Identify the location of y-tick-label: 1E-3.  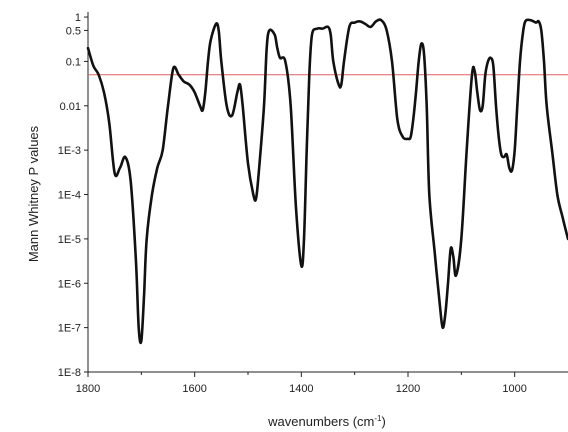
(69, 151).